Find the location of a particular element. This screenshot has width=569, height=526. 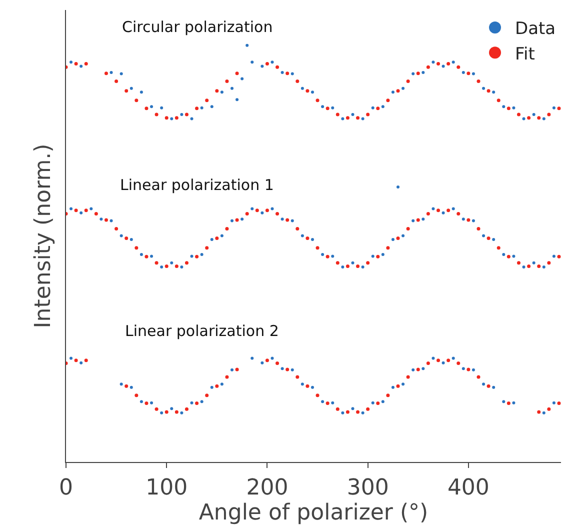

x-tick-label: 300 is located at coordinates (367, 487).